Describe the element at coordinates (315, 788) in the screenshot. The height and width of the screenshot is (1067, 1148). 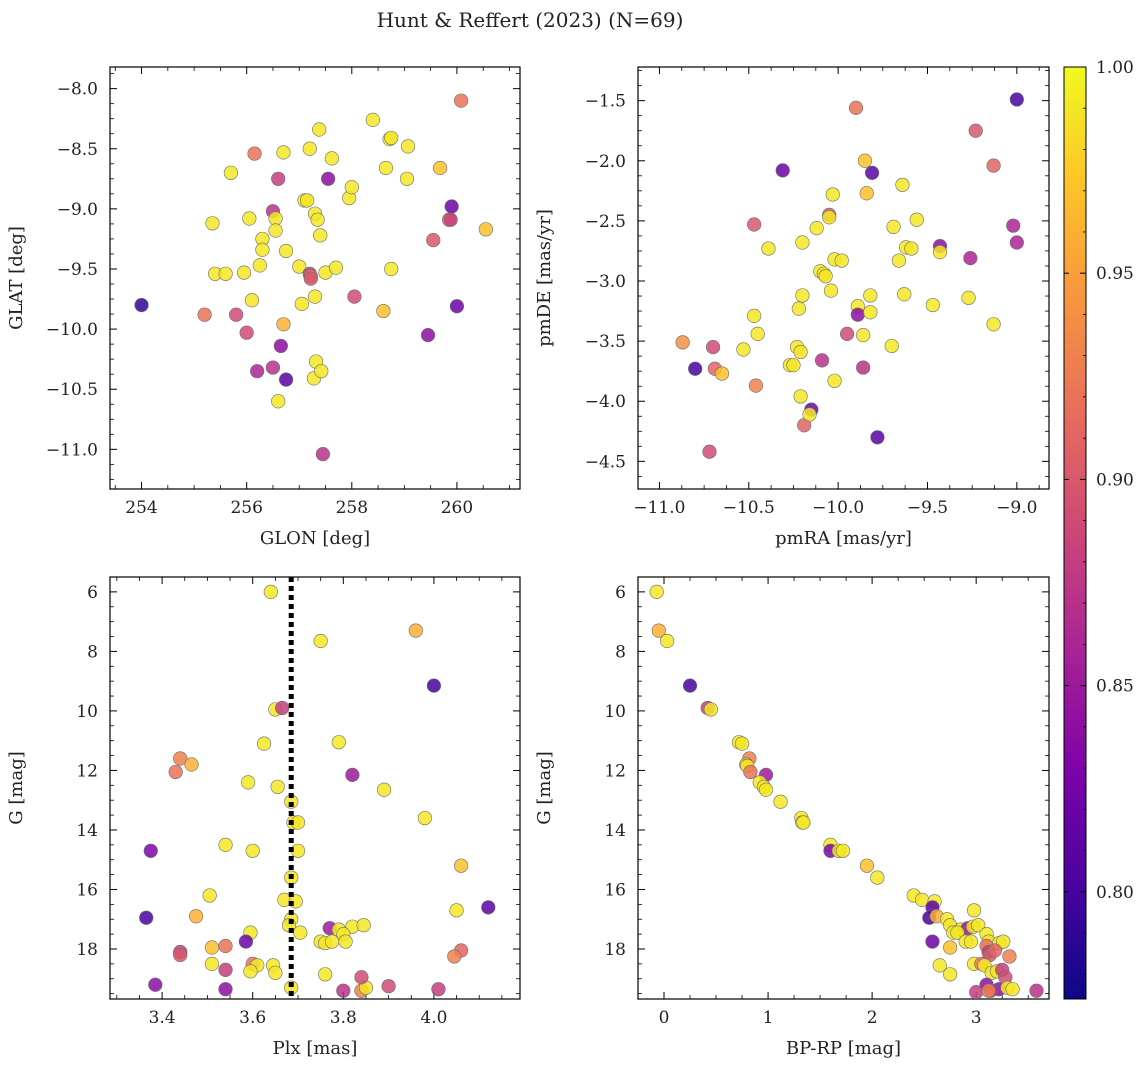
I see `axes-frame` at that location.